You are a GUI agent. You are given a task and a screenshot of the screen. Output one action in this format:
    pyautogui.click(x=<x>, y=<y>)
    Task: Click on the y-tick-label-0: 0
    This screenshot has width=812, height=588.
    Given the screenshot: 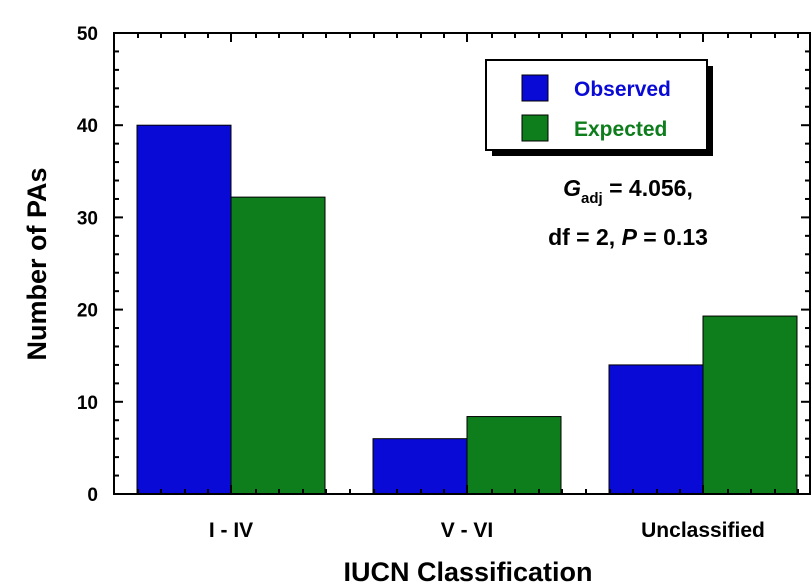 What is the action you would take?
    pyautogui.click(x=92, y=495)
    